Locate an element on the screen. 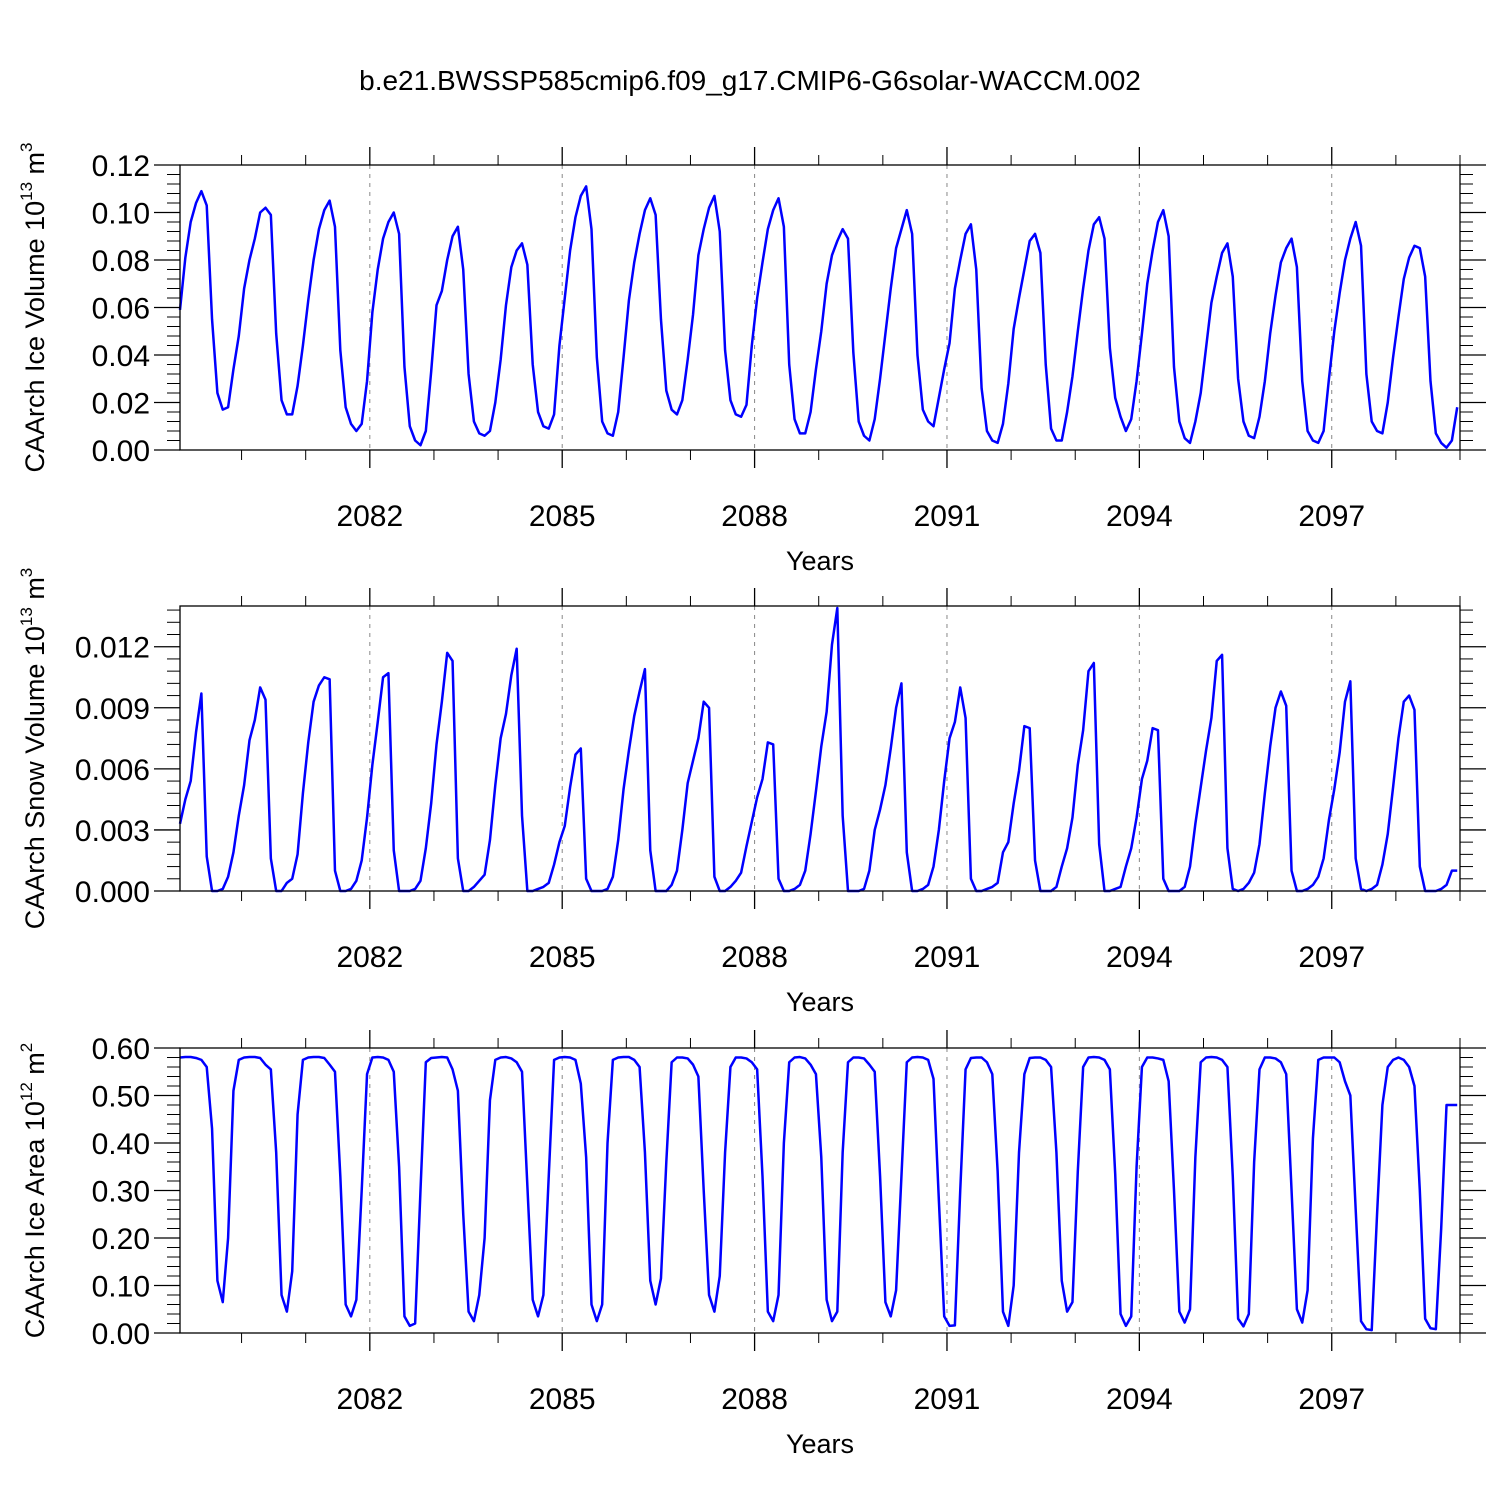  y-tick-label: 0.50 is located at coordinates (121, 1097).